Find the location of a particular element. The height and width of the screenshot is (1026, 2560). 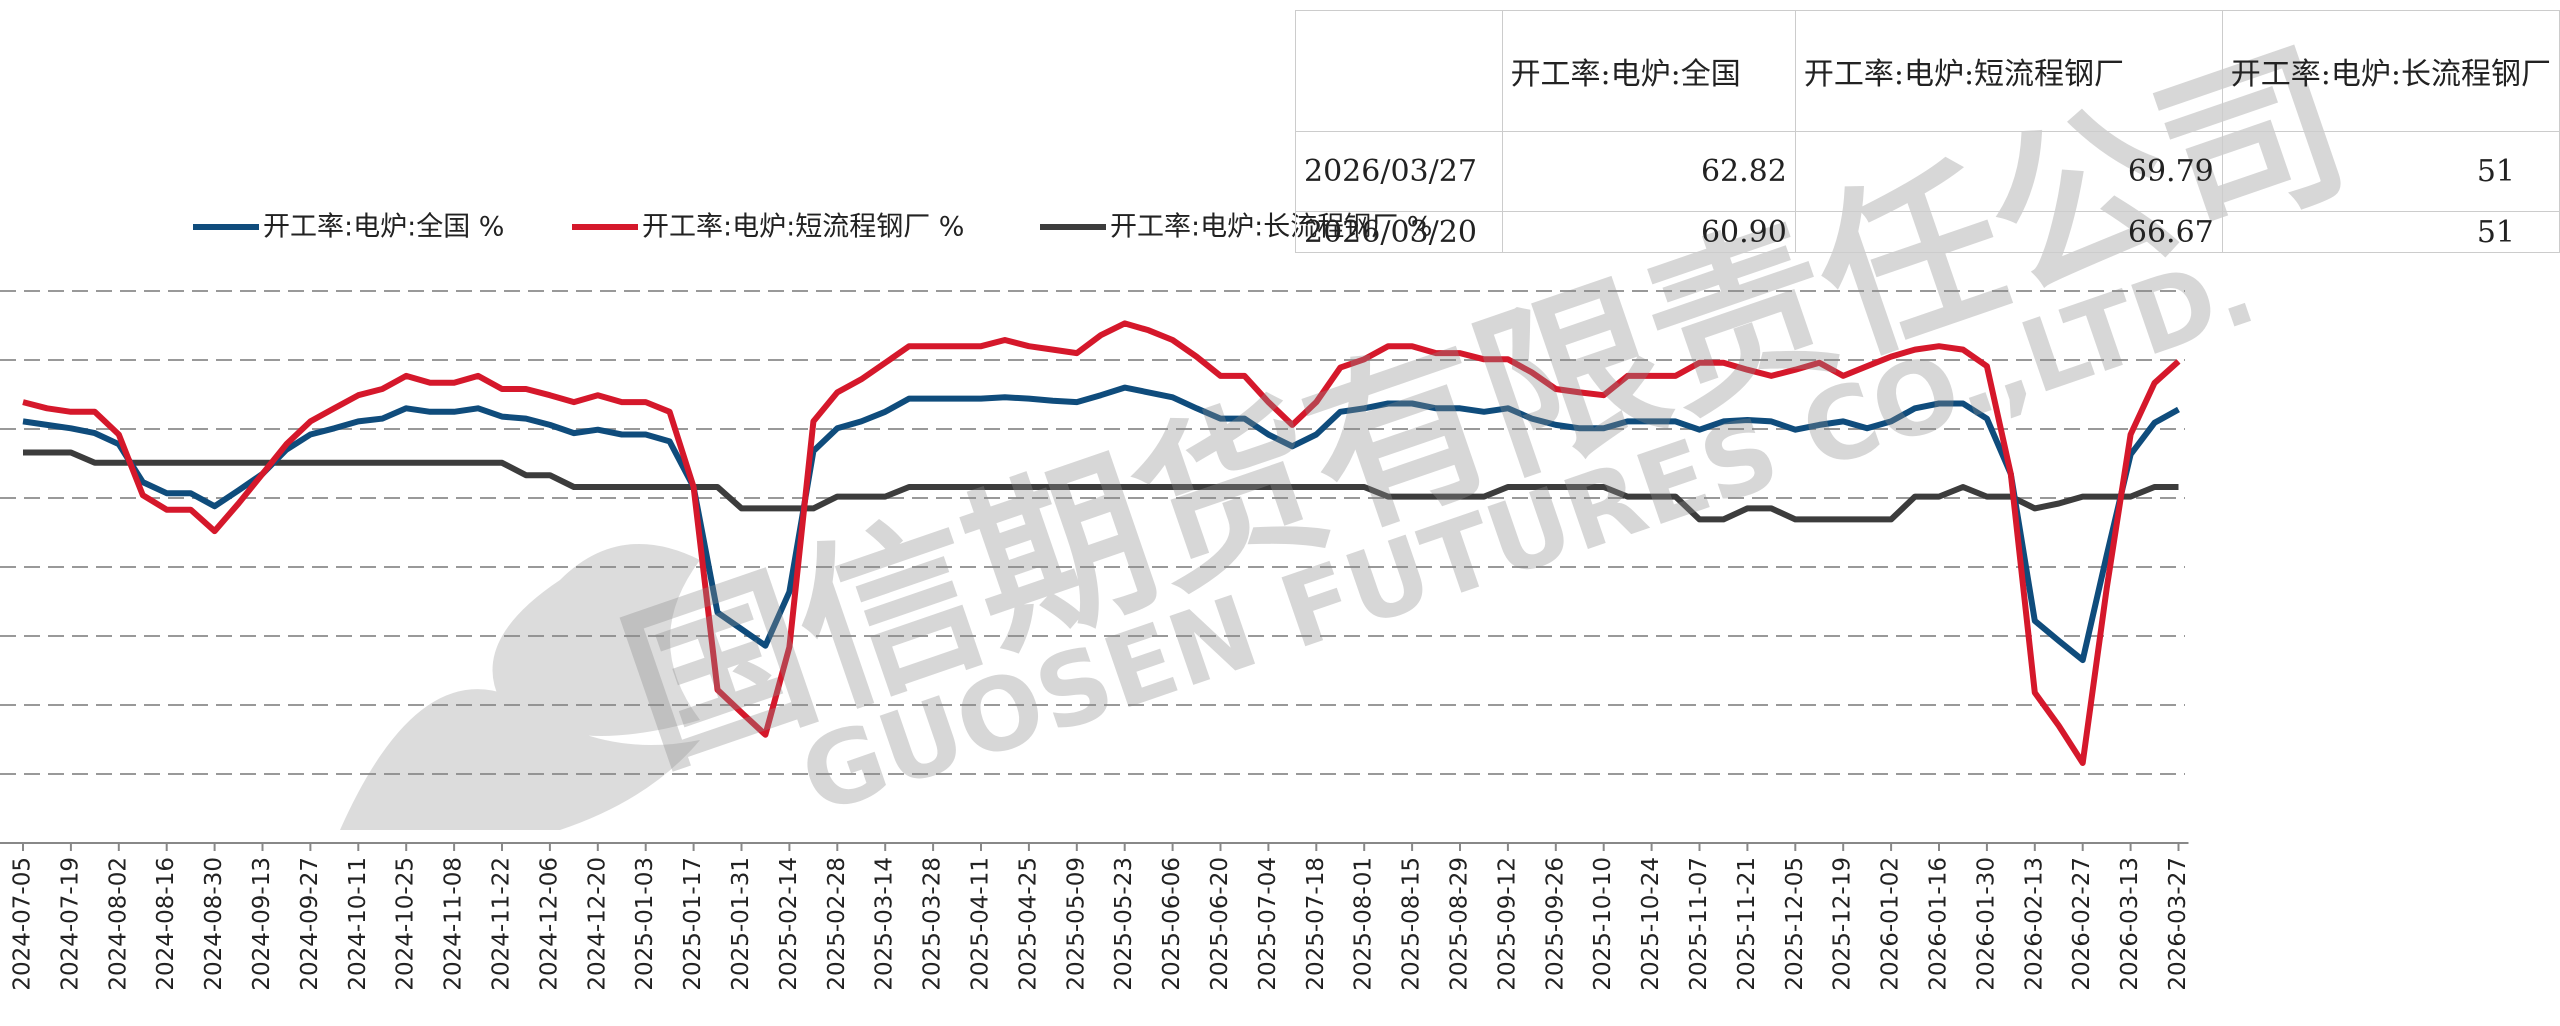

x-tick-label: 2025-03-14 is located at coordinates (885, 924).